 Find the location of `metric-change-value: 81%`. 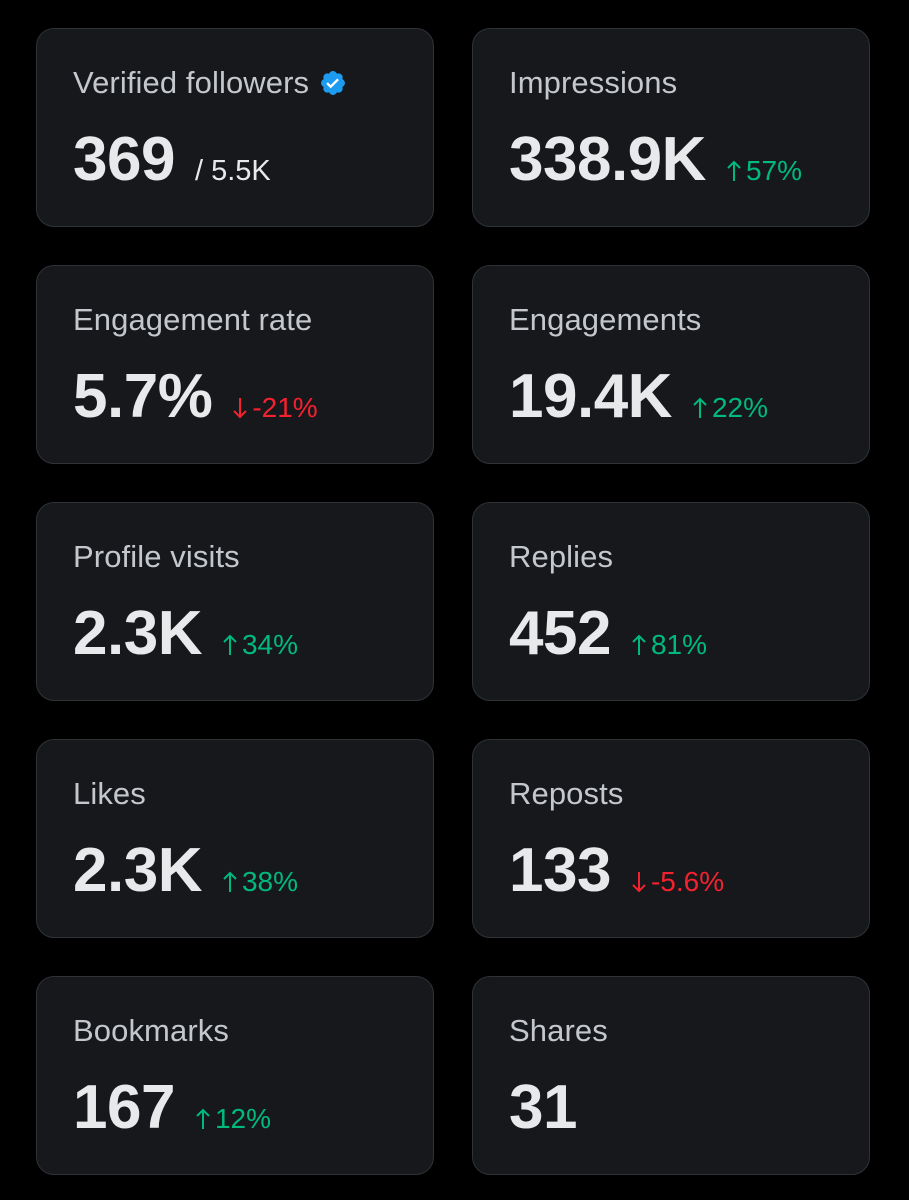

metric-change-value: 81% is located at coordinates (678, 644).